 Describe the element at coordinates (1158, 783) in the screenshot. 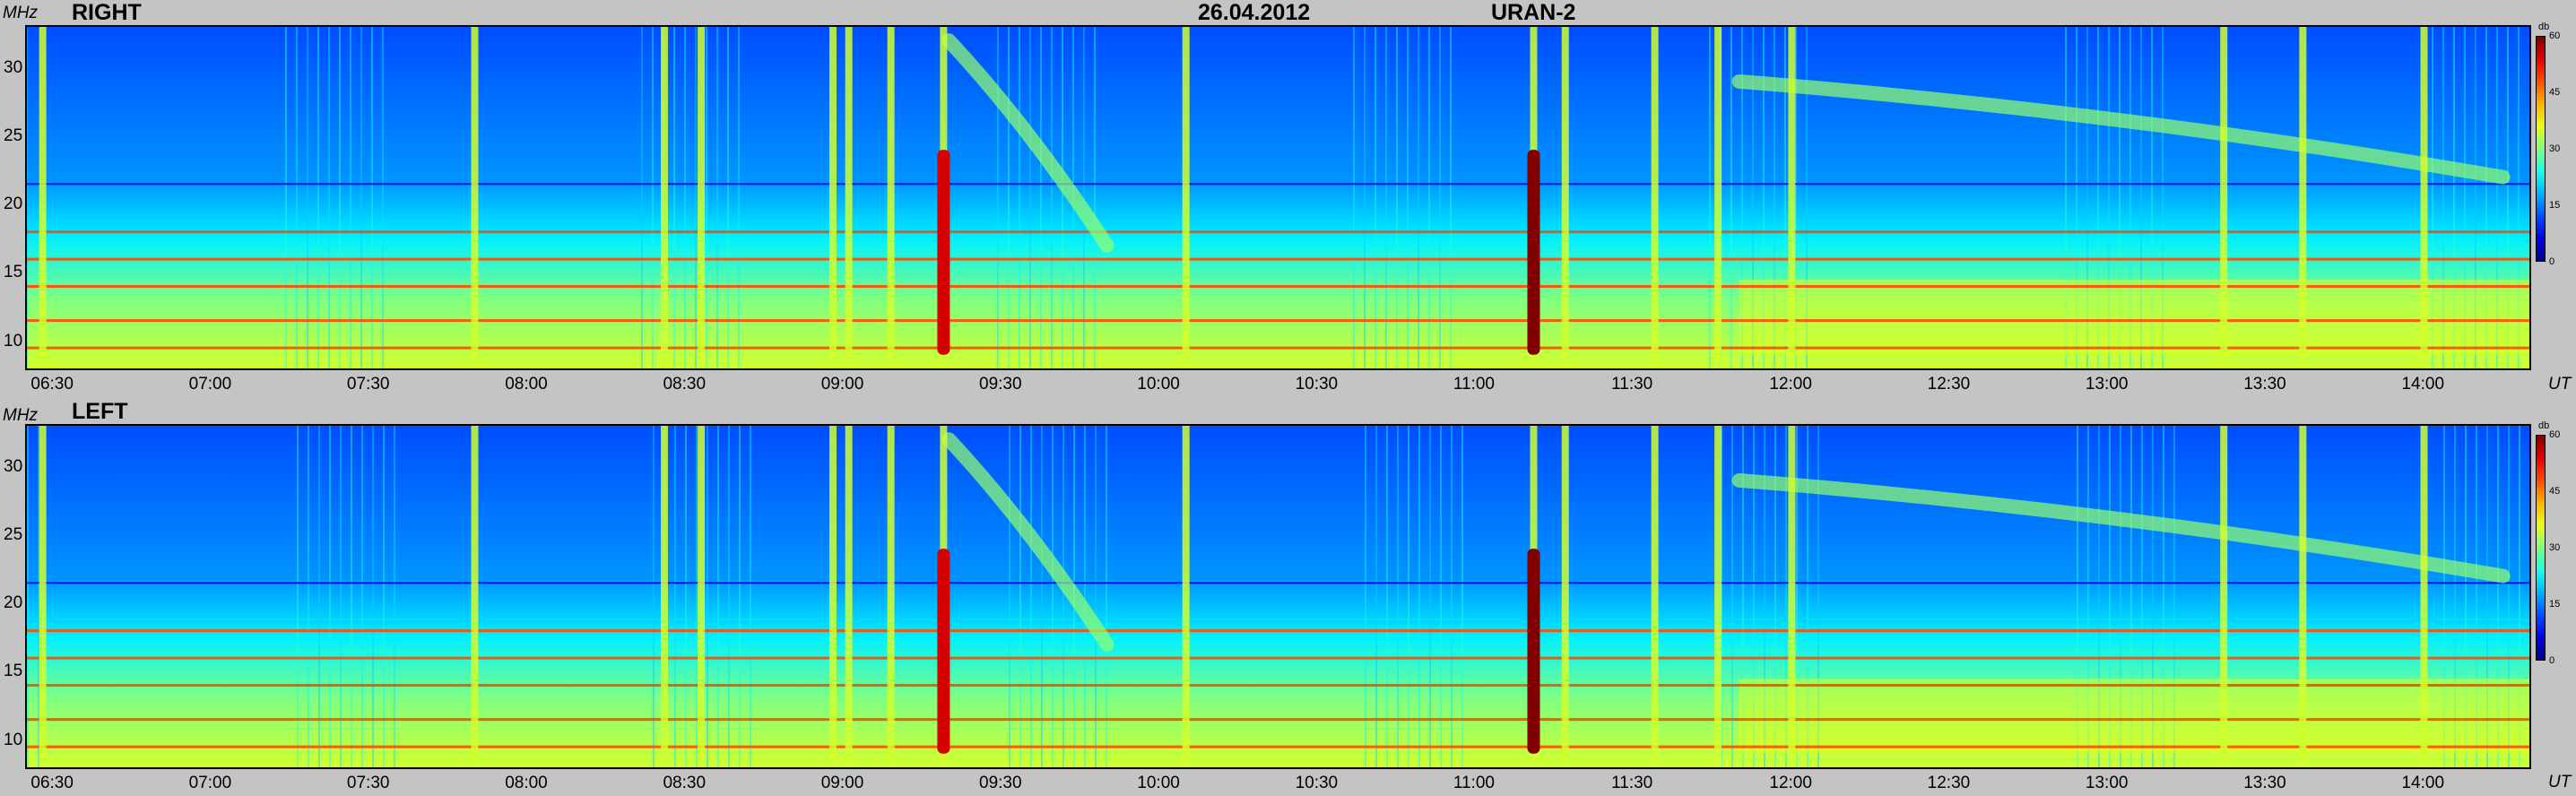

I see `x-tick-label: 10:00` at that location.